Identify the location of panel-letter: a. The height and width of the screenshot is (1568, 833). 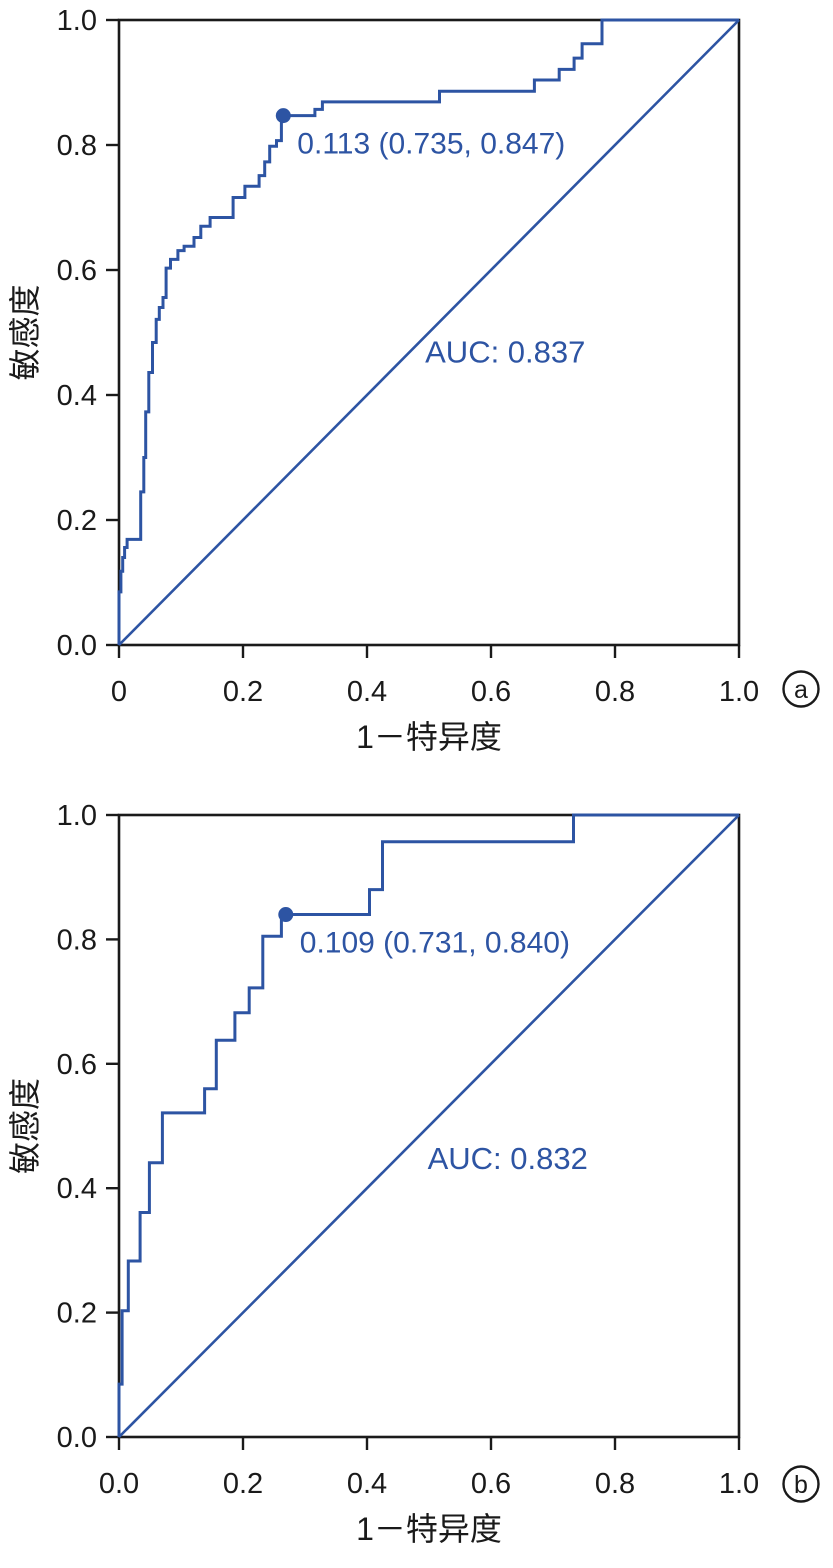
(801, 690).